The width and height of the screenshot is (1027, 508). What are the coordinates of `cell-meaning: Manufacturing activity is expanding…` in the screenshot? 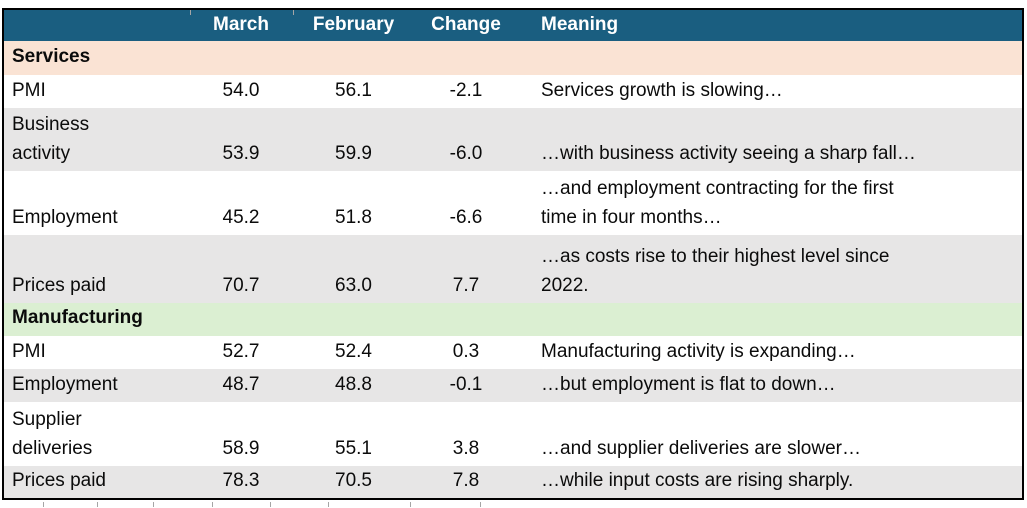 It's located at (698, 351).